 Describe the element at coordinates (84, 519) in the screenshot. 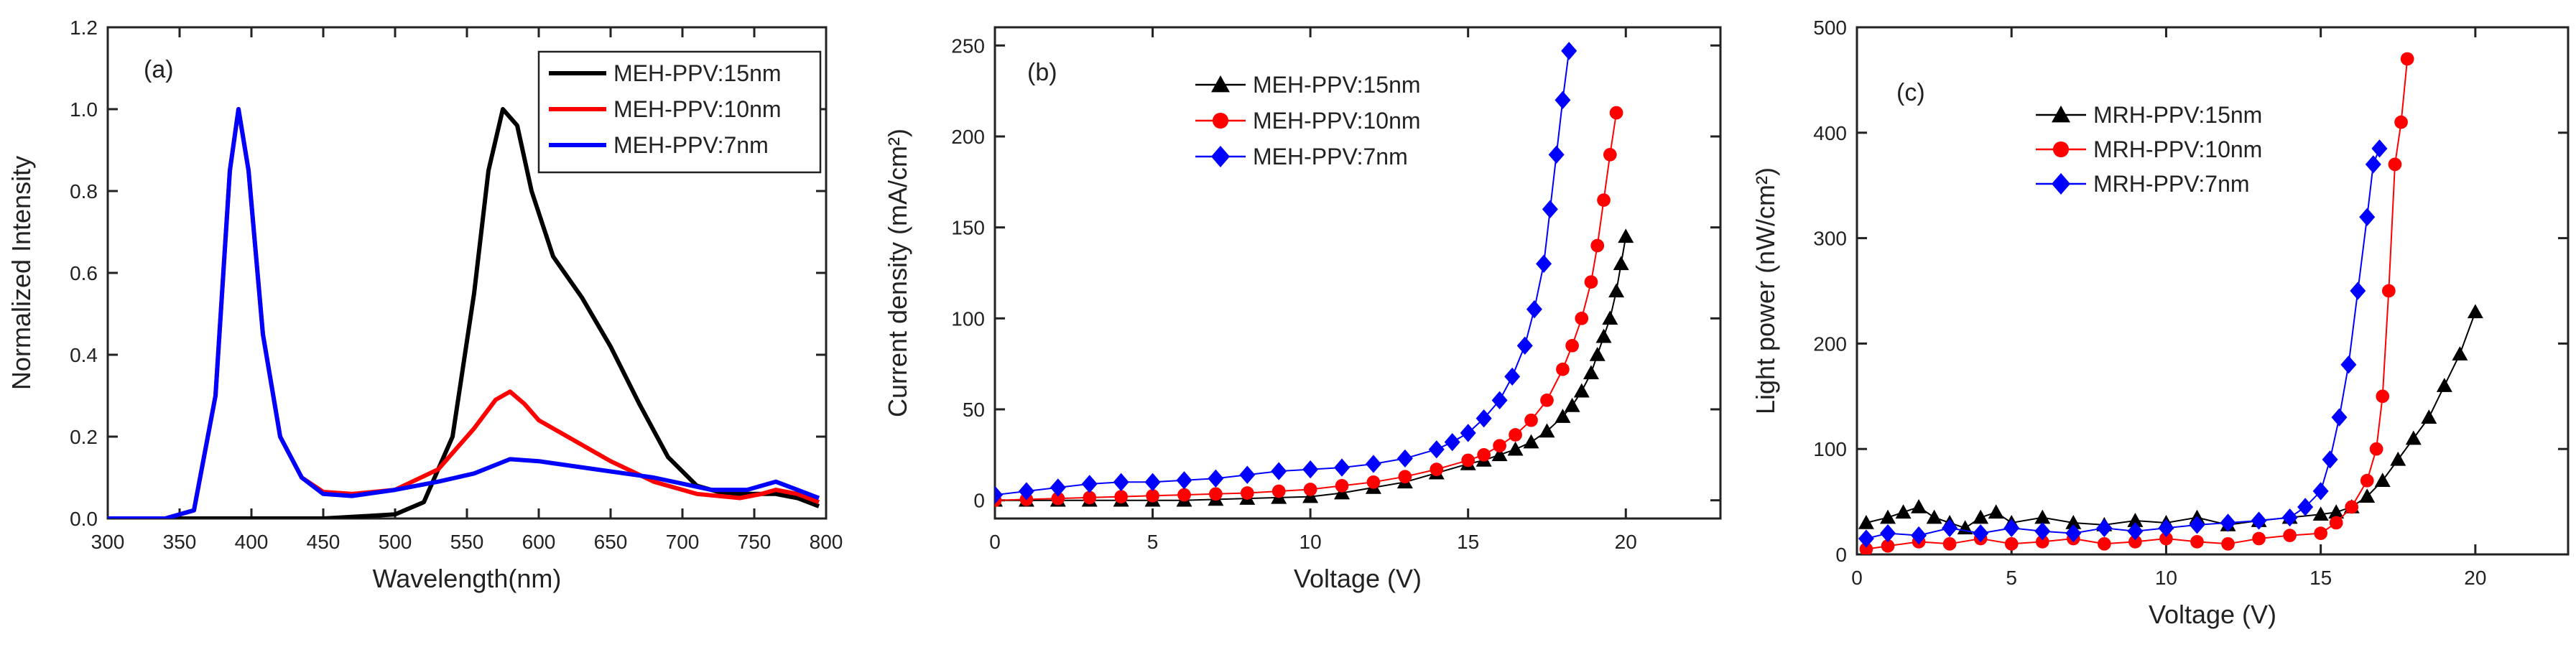

I see `y-tick-label: 0.0` at that location.